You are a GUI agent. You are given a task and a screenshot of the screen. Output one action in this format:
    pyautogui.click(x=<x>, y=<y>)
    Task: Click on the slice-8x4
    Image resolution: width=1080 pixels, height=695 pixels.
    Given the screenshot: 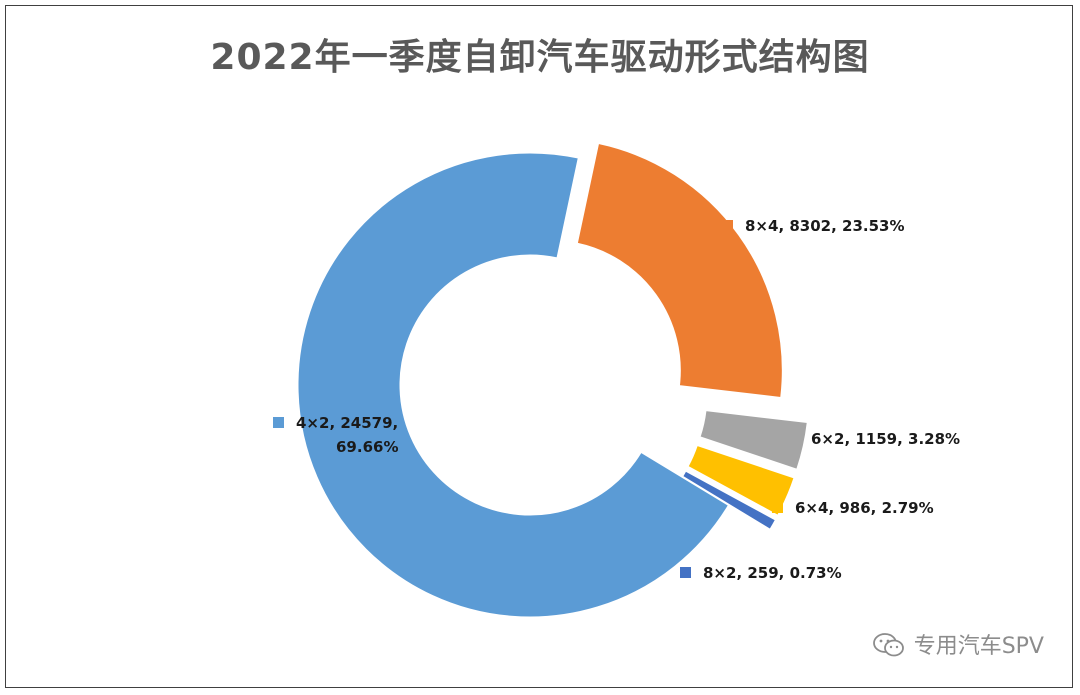 What is the action you would take?
    pyautogui.click(x=679, y=270)
    